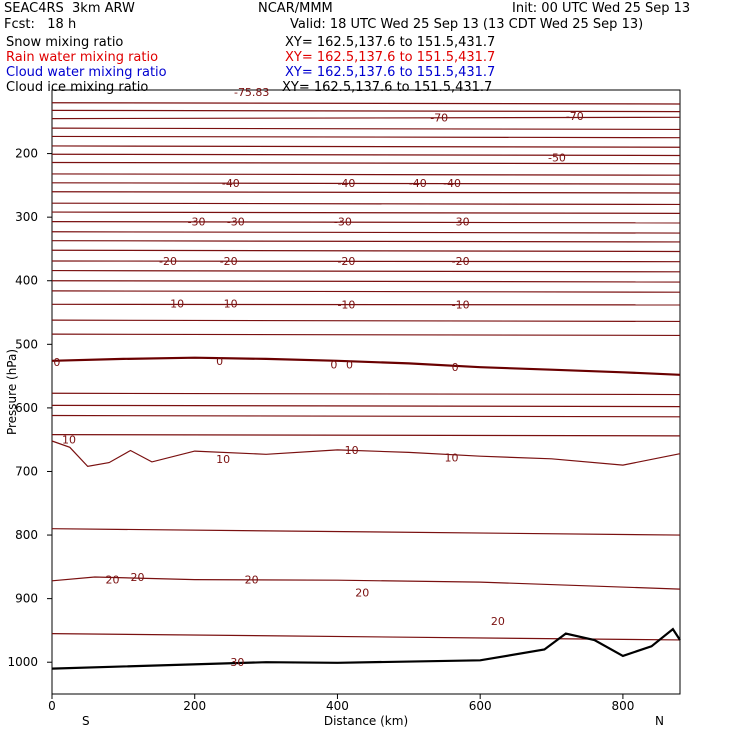  I want to click on y-axis-title: Pressure (hPa), so click(12, 392).